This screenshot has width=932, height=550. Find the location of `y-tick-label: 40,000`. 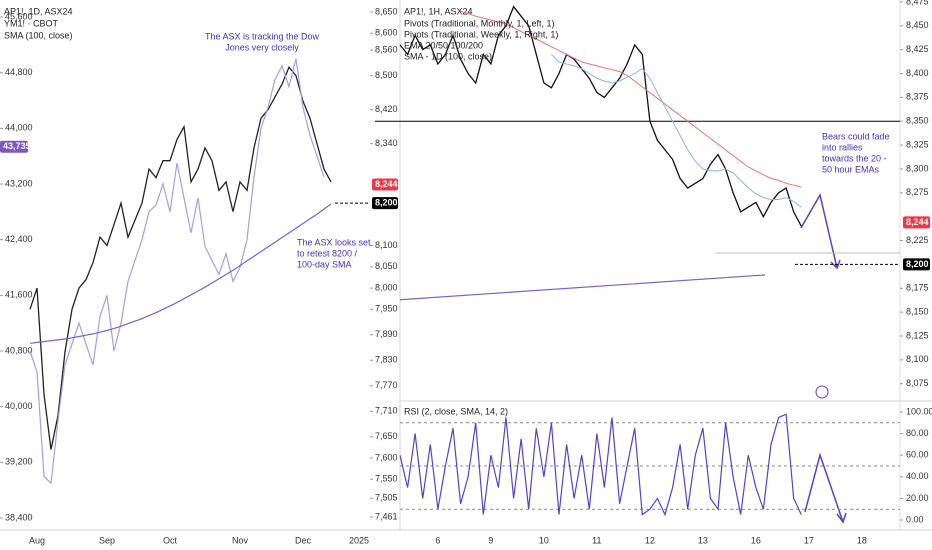

y-tick-label: 40,000 is located at coordinates (19, 406).